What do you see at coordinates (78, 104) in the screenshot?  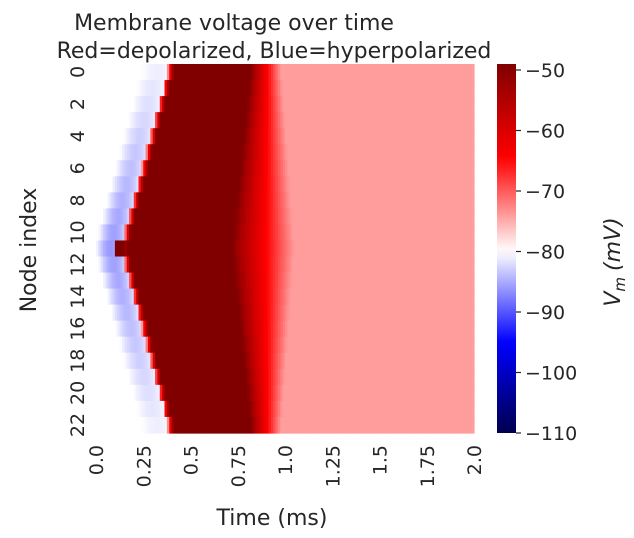 I see `y-tick-label: 2` at bounding box center [78, 104].